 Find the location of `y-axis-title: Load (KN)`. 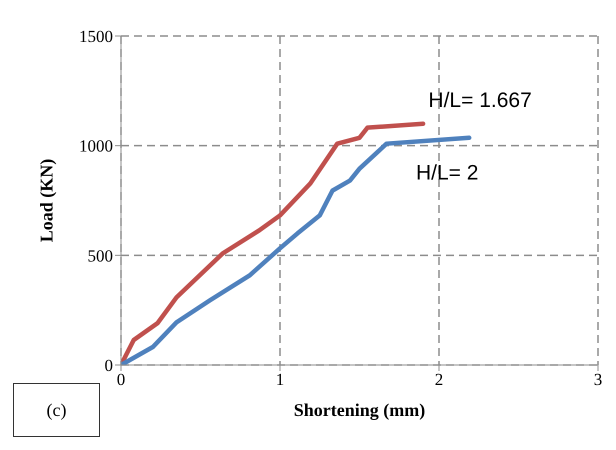

y-axis-title: Load (KN) is located at coordinates (46, 200).